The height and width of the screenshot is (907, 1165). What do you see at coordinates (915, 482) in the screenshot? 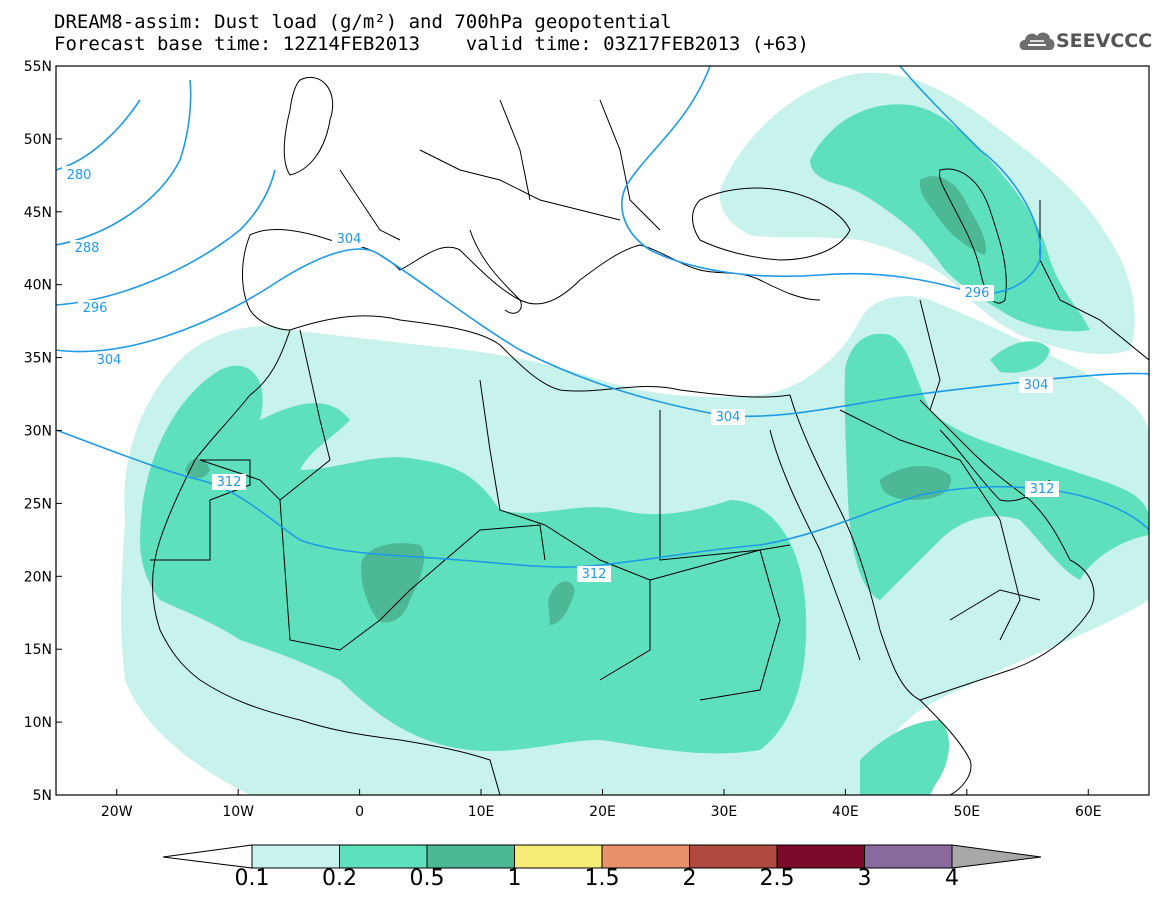
I see `dust-max-iraq` at bounding box center [915, 482].